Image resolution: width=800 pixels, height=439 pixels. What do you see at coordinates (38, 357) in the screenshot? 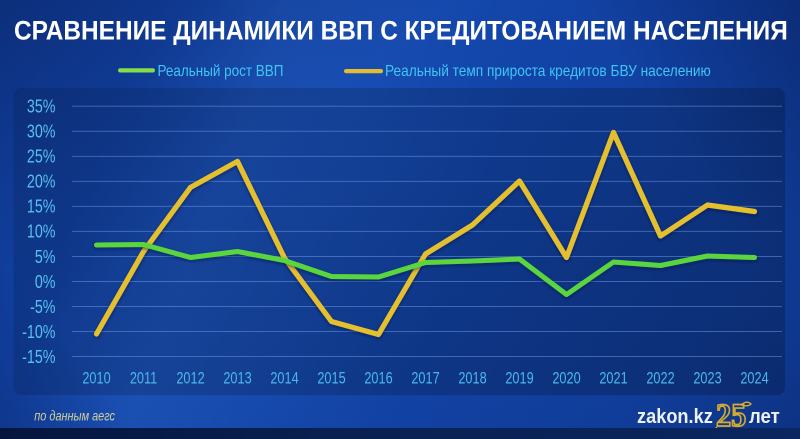
I see `svg-text: -15%` at bounding box center [38, 357].